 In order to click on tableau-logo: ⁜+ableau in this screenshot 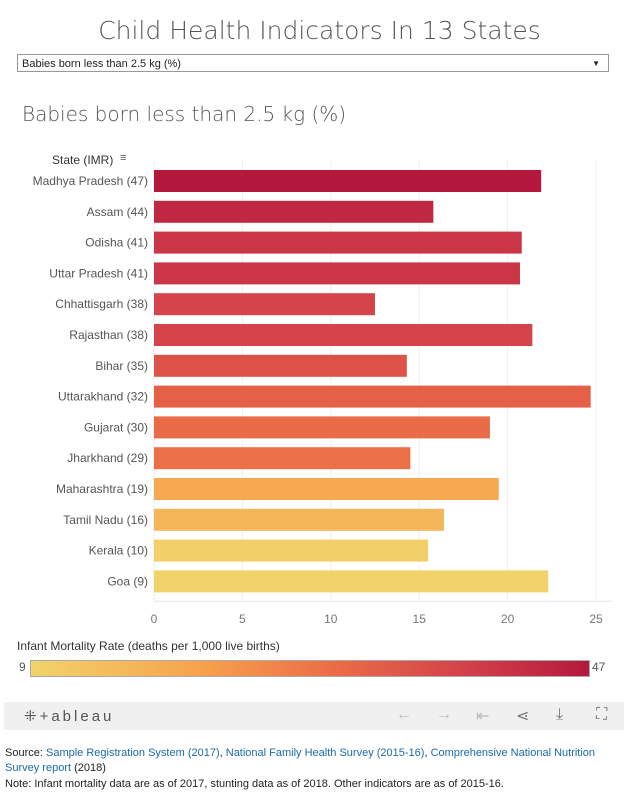, I will do `click(69, 716)`.